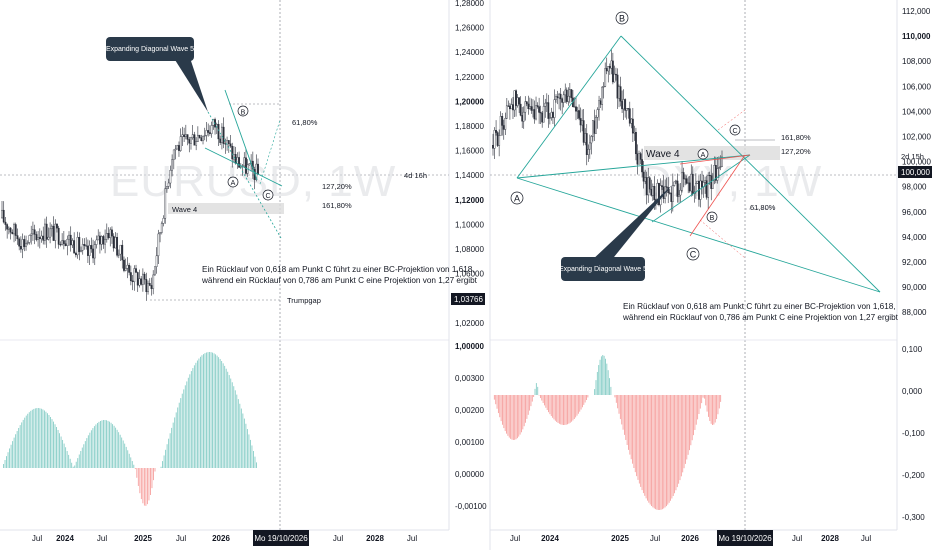 This screenshot has height=550, width=932. I want to click on svg-text: Mo 19/10/2026, so click(745, 538).